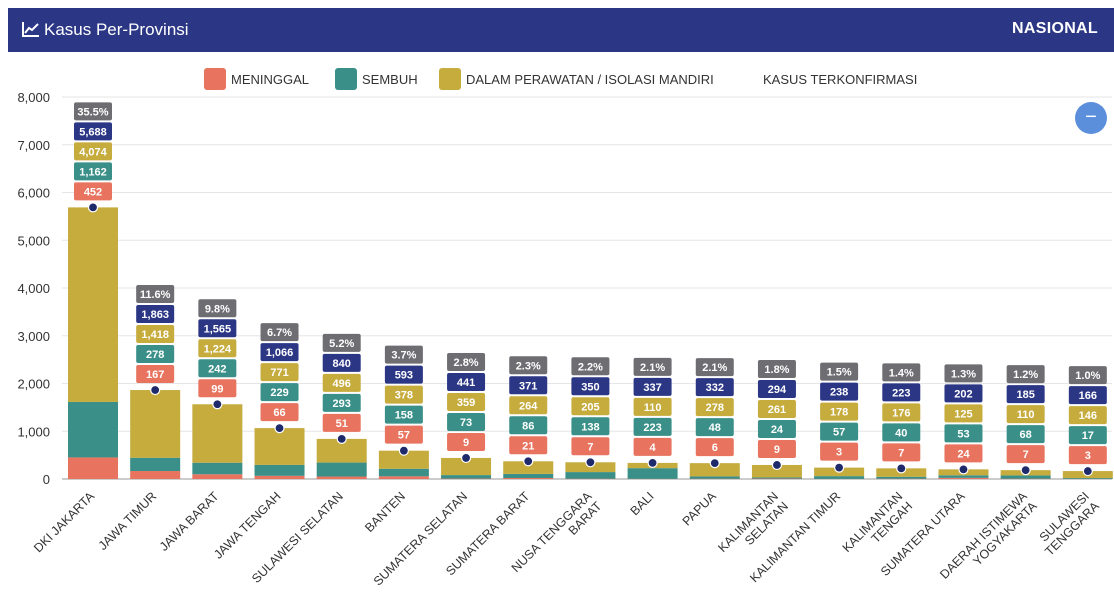 Image resolution: width=1114 pixels, height=605 pixels. I want to click on percent-label: 1.5%, so click(839, 373).